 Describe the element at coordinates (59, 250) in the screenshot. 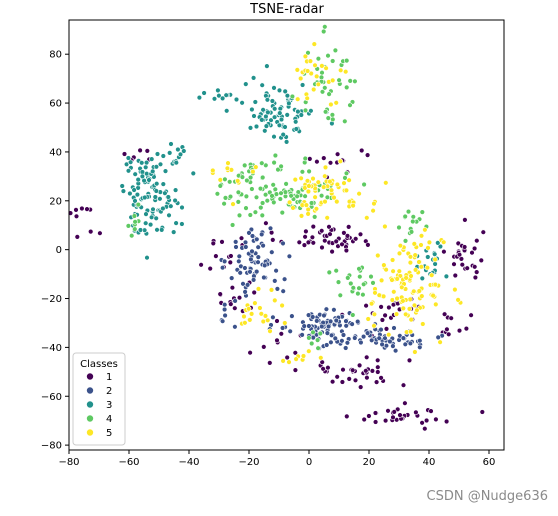

I see `y-tick-label: 0` at that location.